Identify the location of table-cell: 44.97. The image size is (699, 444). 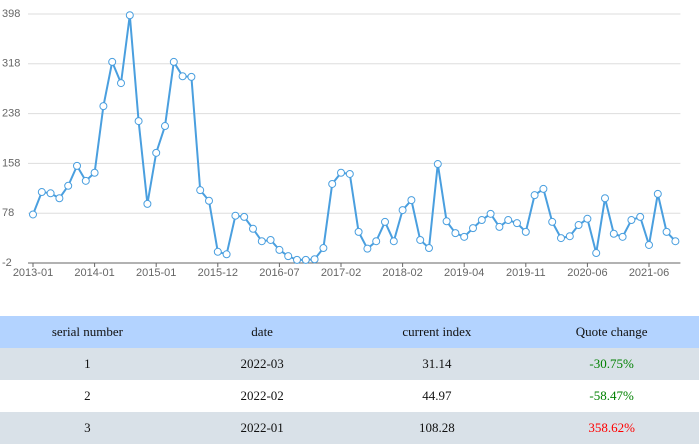
(437, 395).